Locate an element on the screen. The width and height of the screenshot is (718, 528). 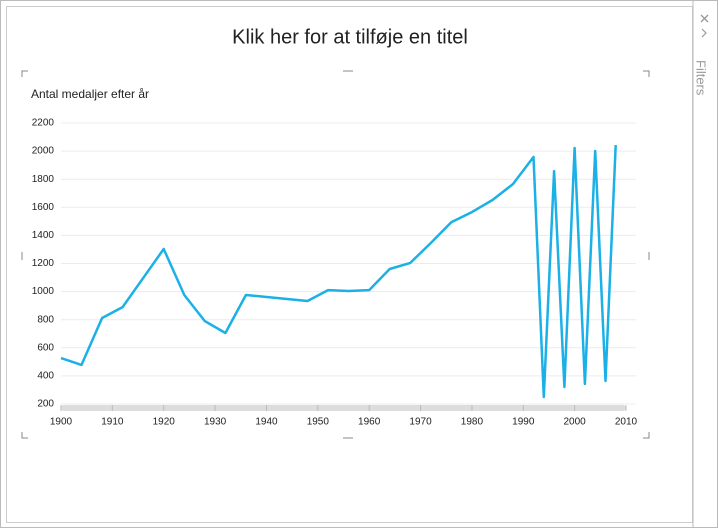
x-tick-label: 1900 is located at coordinates (61, 422).